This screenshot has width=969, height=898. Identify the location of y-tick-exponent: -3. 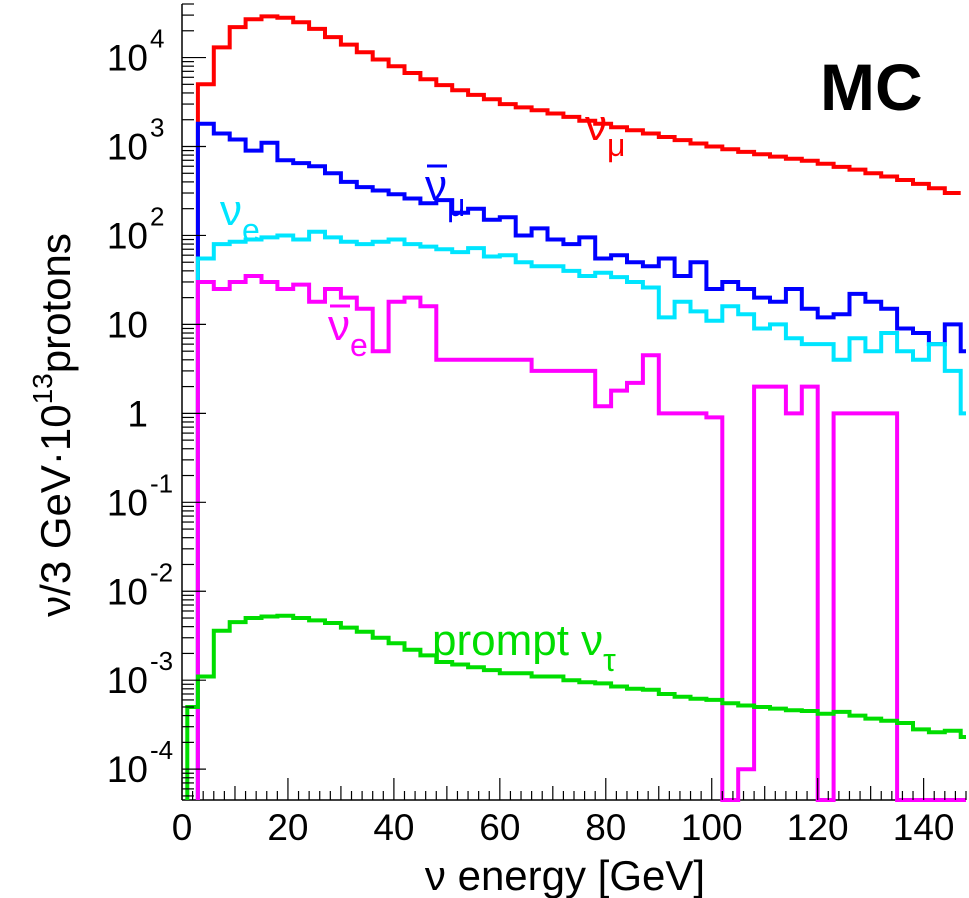
(161, 661).